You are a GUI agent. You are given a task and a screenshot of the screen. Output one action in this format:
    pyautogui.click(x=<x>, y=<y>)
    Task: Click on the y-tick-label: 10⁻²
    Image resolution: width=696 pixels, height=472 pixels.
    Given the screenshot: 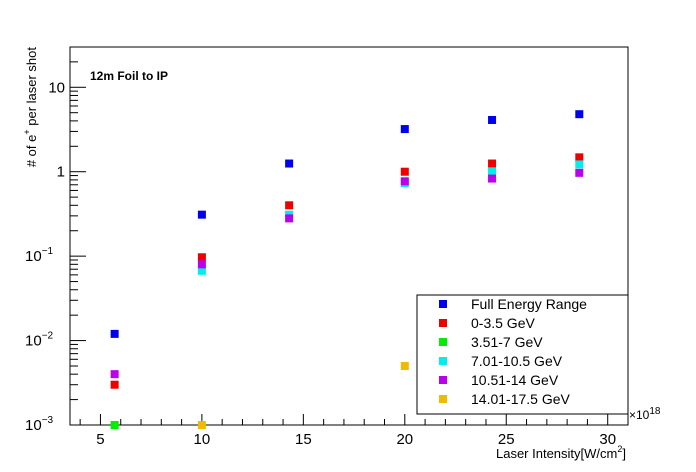 What is the action you would take?
    pyautogui.click(x=39, y=340)
    